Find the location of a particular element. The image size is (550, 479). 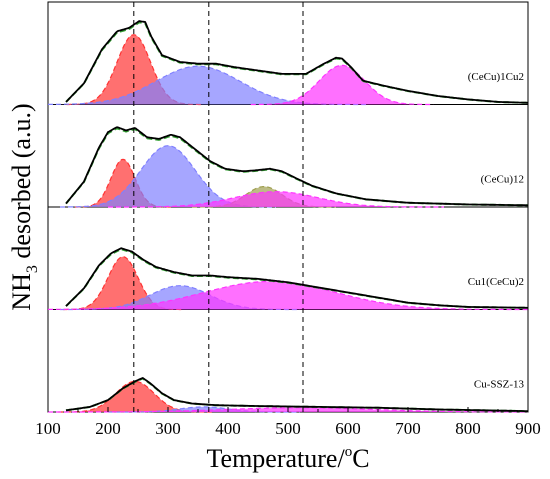

fit-peak-red-outline is located at coordinates (133, 70).